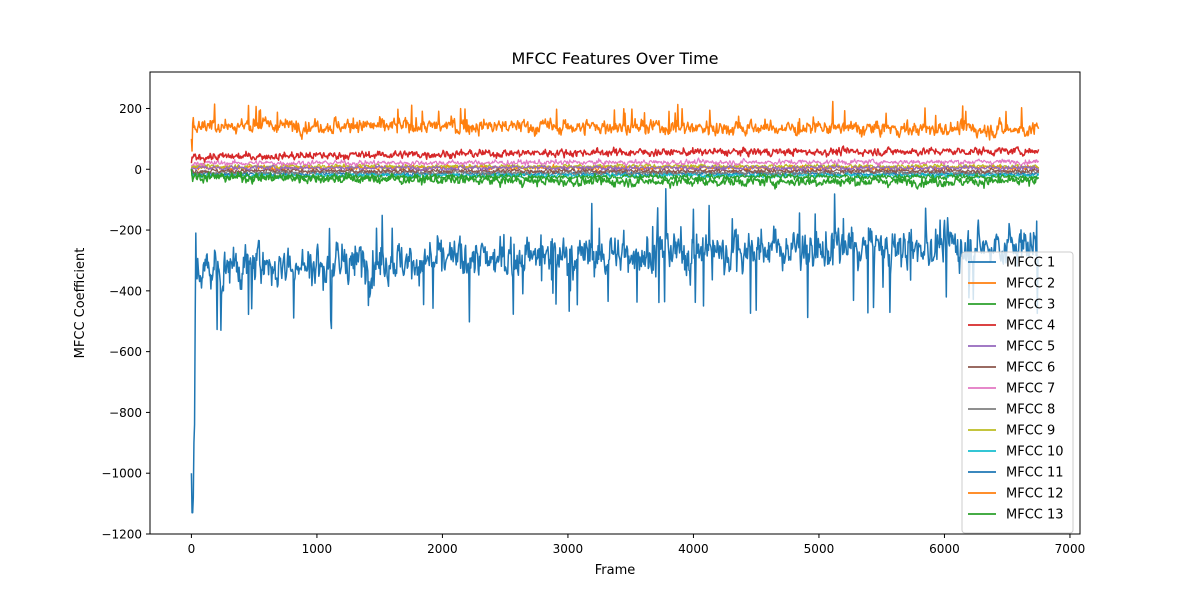 The height and width of the screenshot is (600, 1200). What do you see at coordinates (1030, 263) in the screenshot?
I see `legend-label-mfcc-1: MFCC 1` at bounding box center [1030, 263].